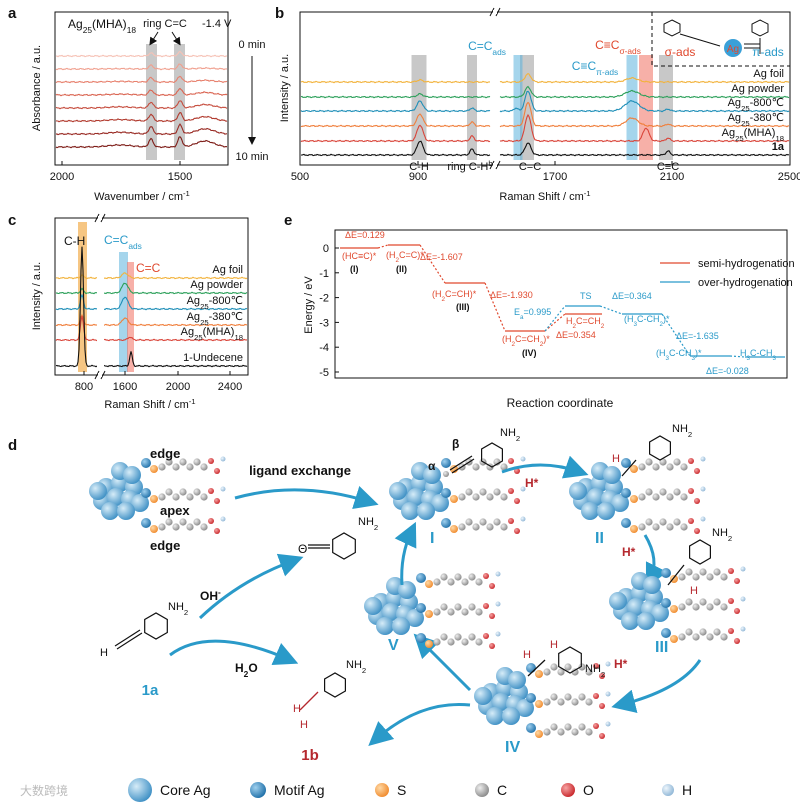 This screenshot has height=808, width=800. Describe the element at coordinates (778, 147) in the screenshot. I see `sample-label: 1a` at that location.